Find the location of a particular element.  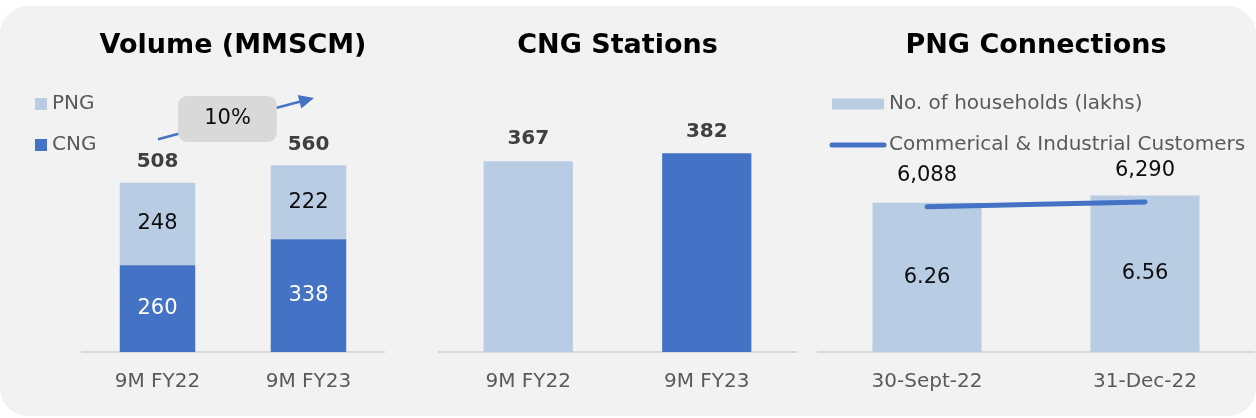

data-label: 260 is located at coordinates (157, 307).